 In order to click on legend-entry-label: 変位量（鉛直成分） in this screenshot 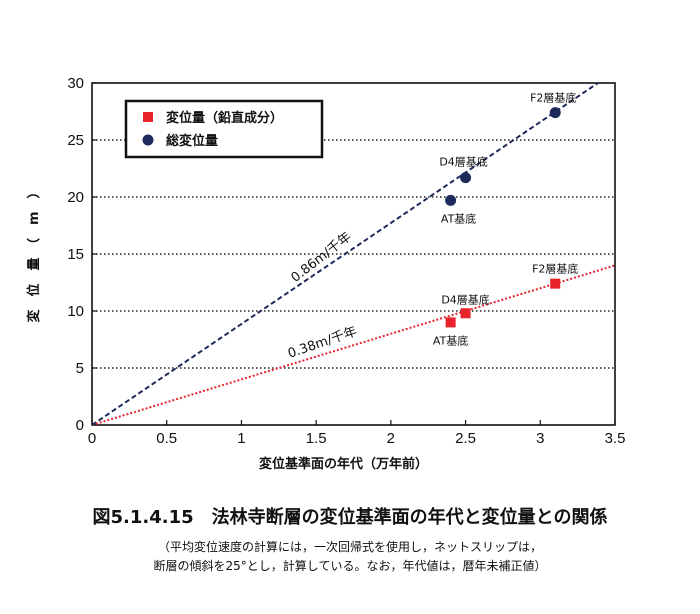, I will do `click(224, 118)`.